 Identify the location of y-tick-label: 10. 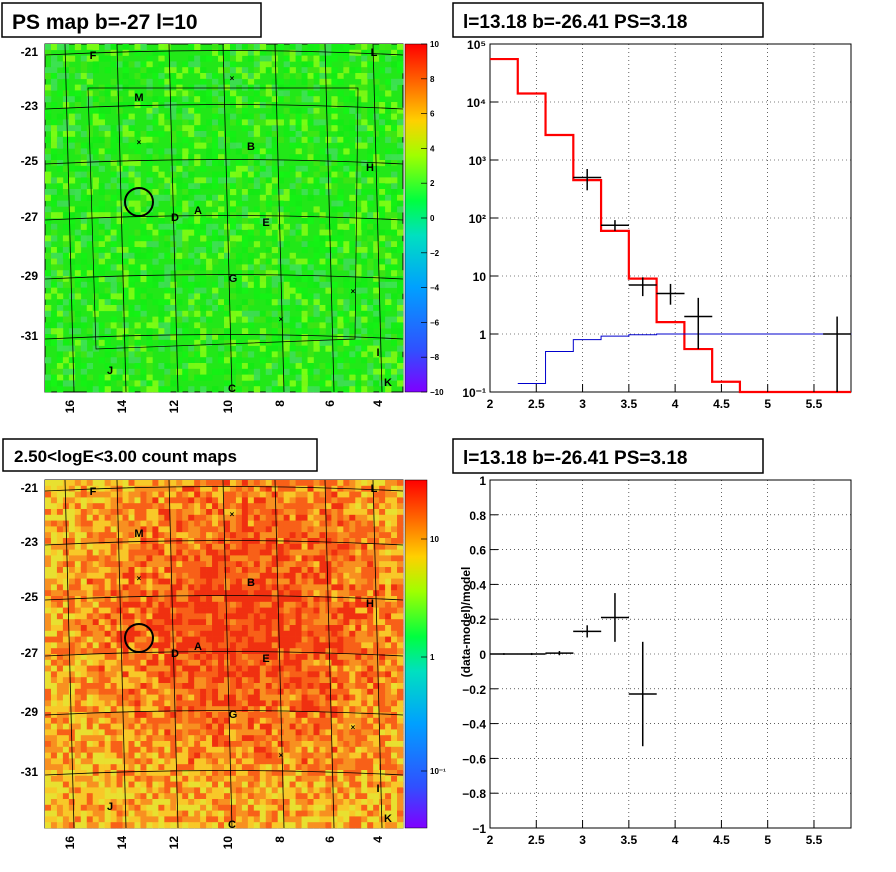
(480, 277).